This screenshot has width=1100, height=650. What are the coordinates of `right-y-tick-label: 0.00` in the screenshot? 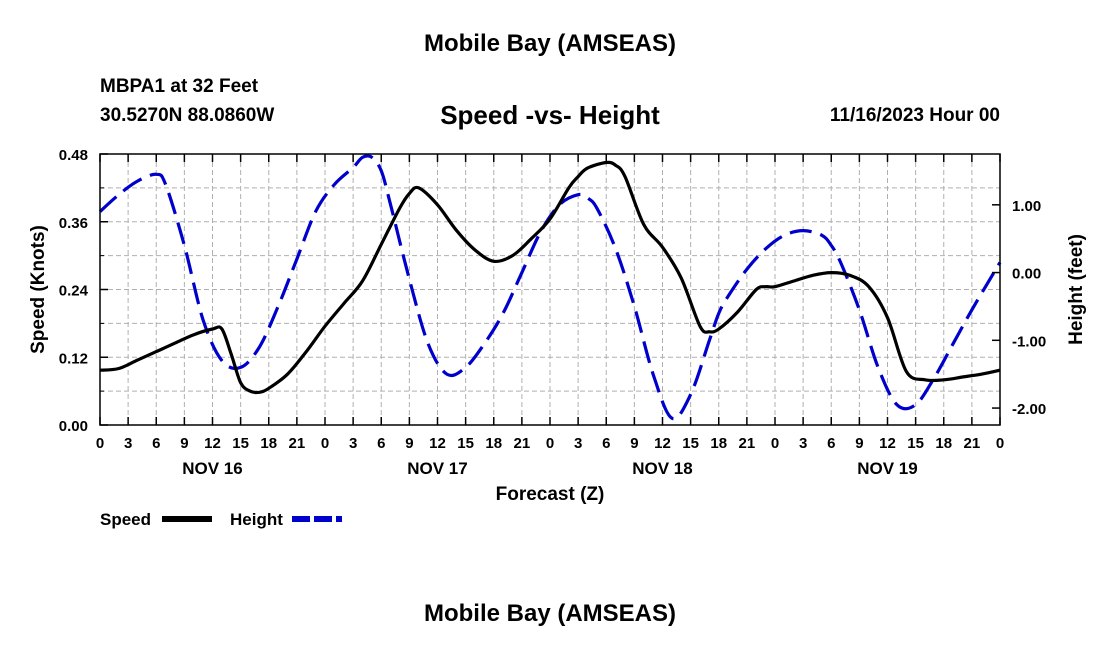 It's located at (1026, 274).